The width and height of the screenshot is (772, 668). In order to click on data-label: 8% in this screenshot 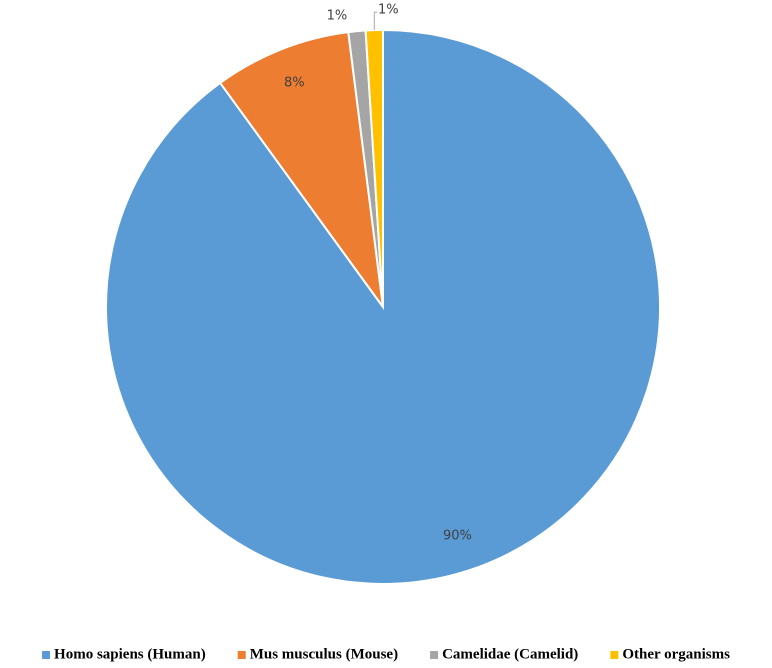, I will do `click(294, 82)`.